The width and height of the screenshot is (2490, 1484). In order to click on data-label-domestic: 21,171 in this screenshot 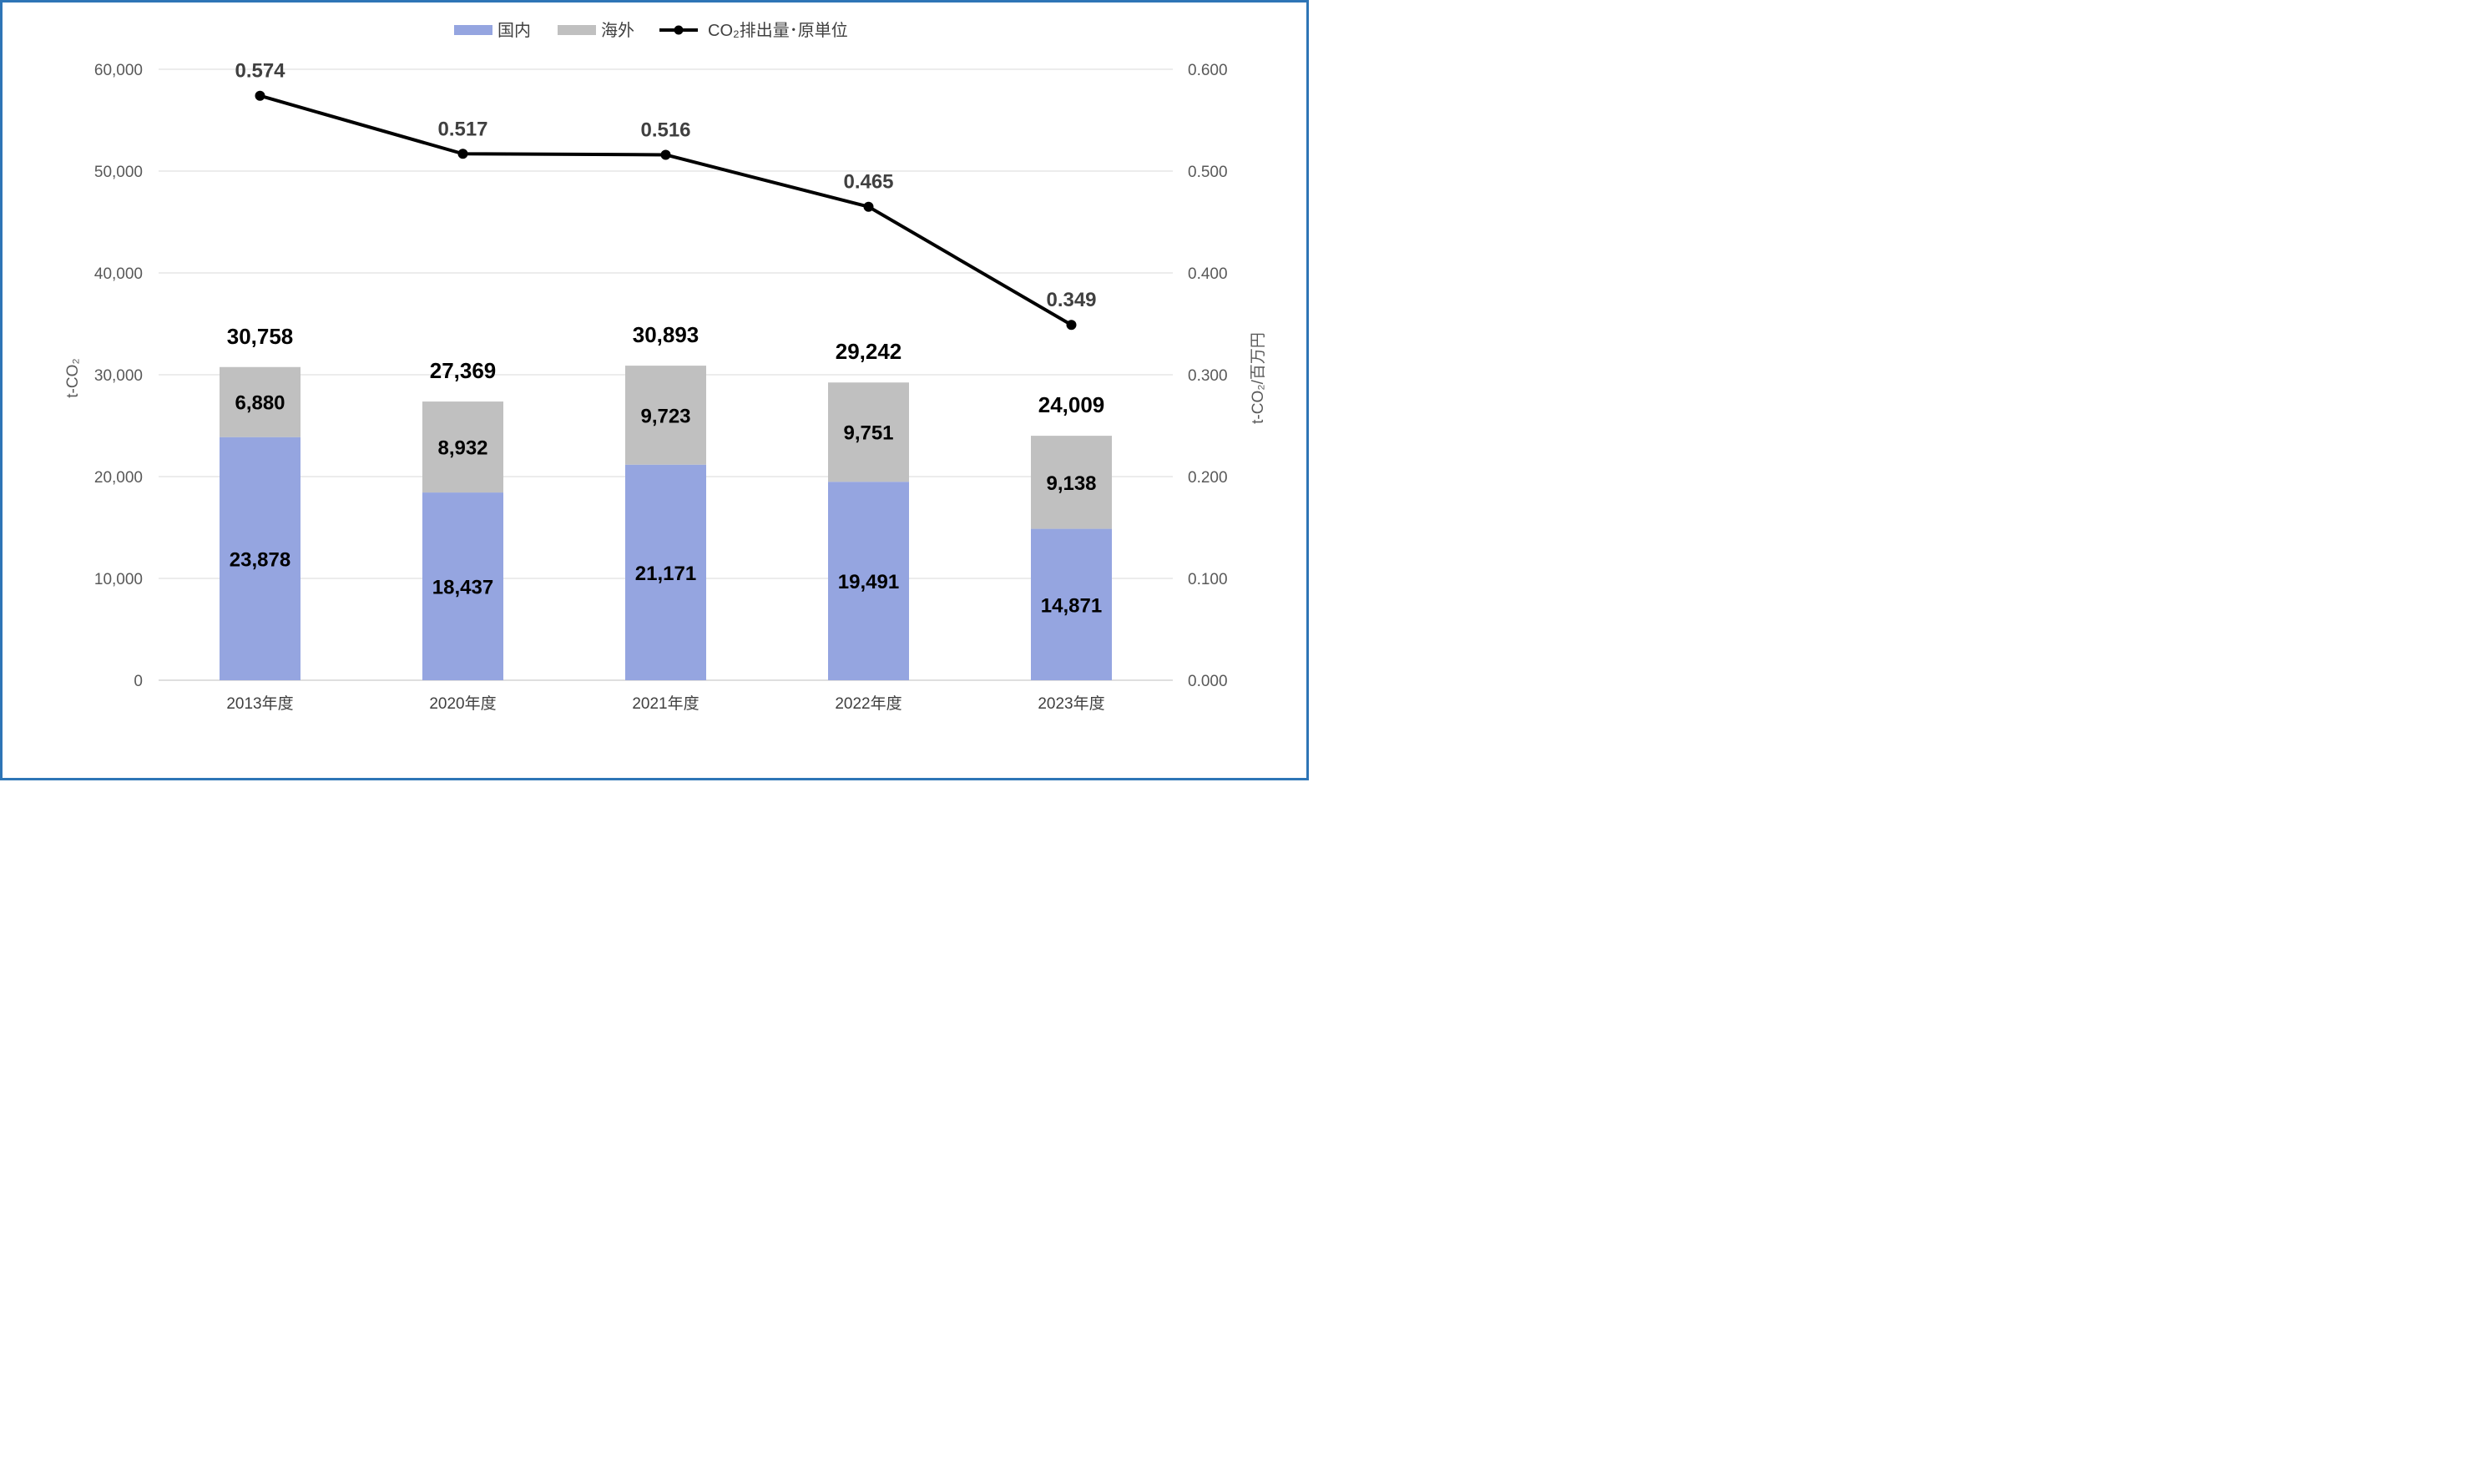, I will do `click(665, 574)`.